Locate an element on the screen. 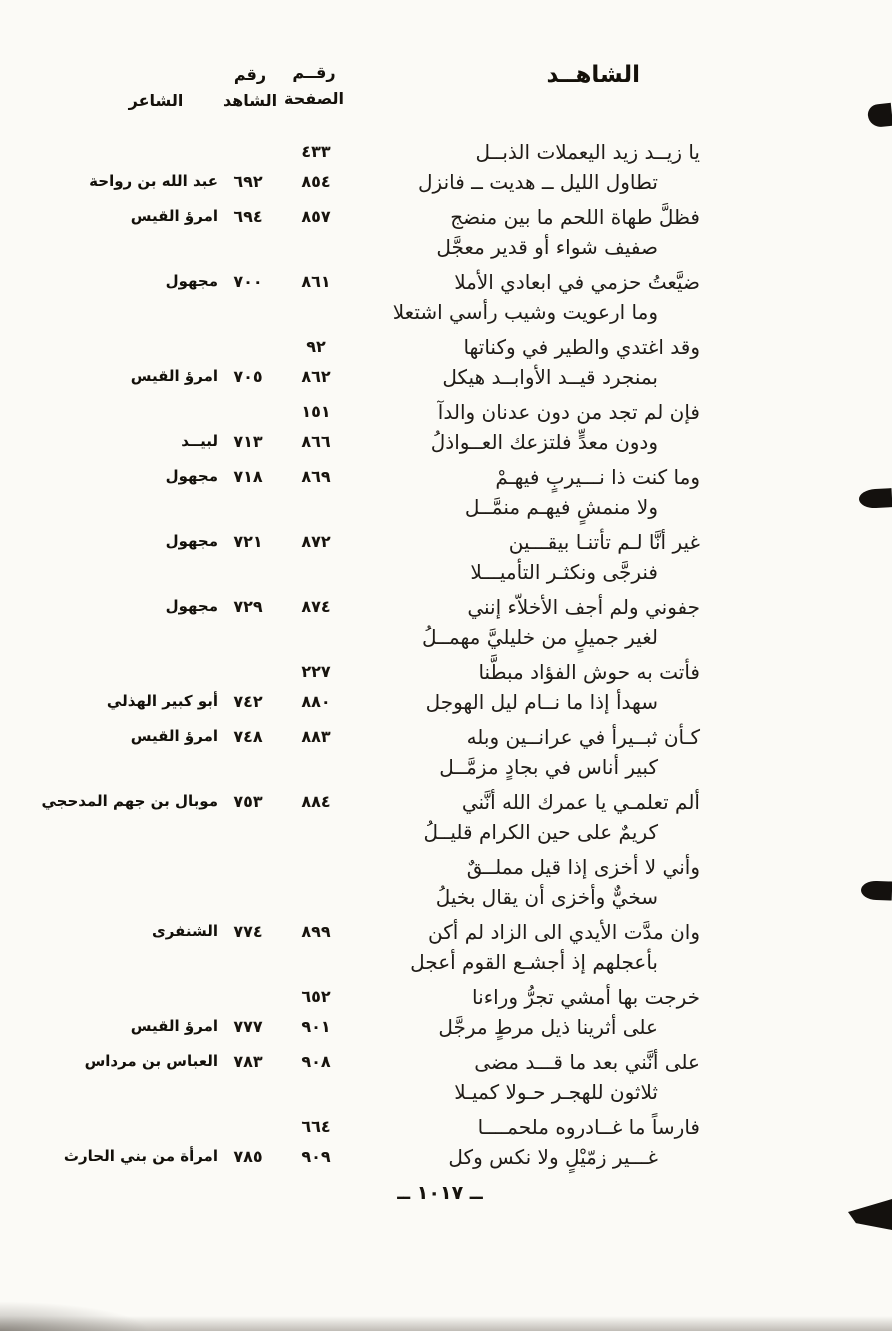  page-number: ٨٨٣ is located at coordinates (316, 736).